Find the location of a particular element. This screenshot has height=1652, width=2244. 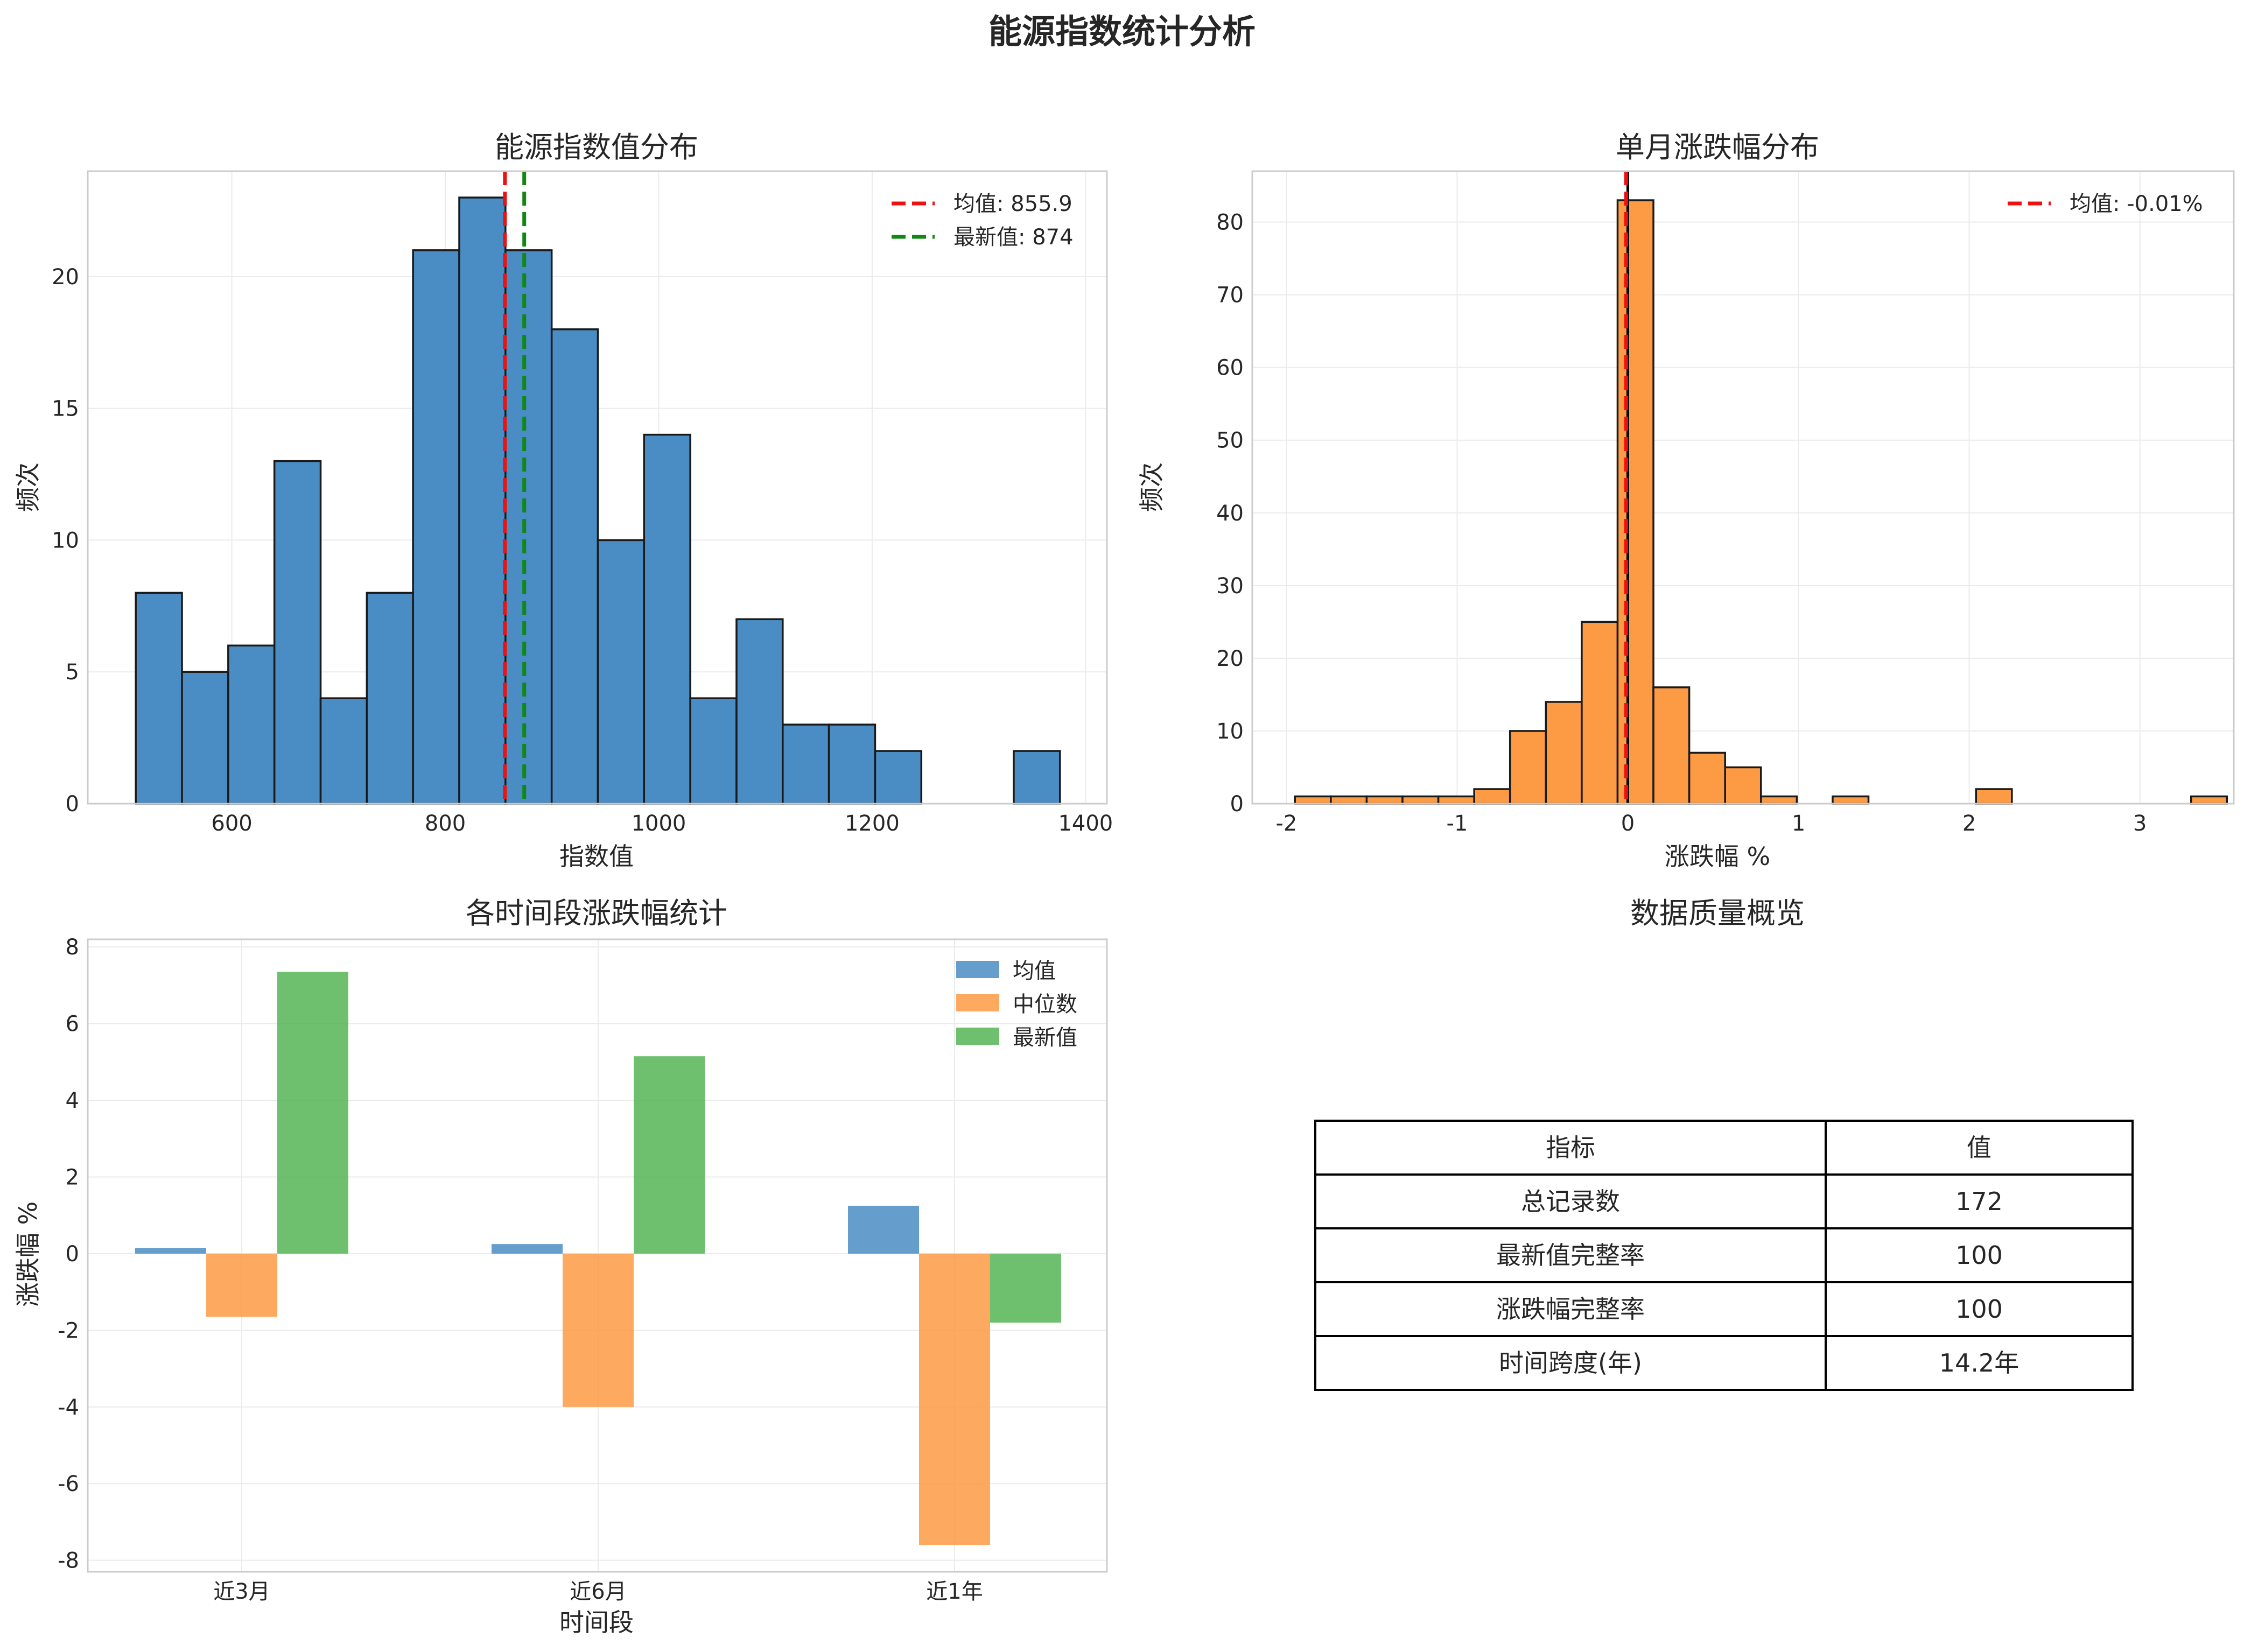

table-metric: 最新值完整率 is located at coordinates (1570, 1255).